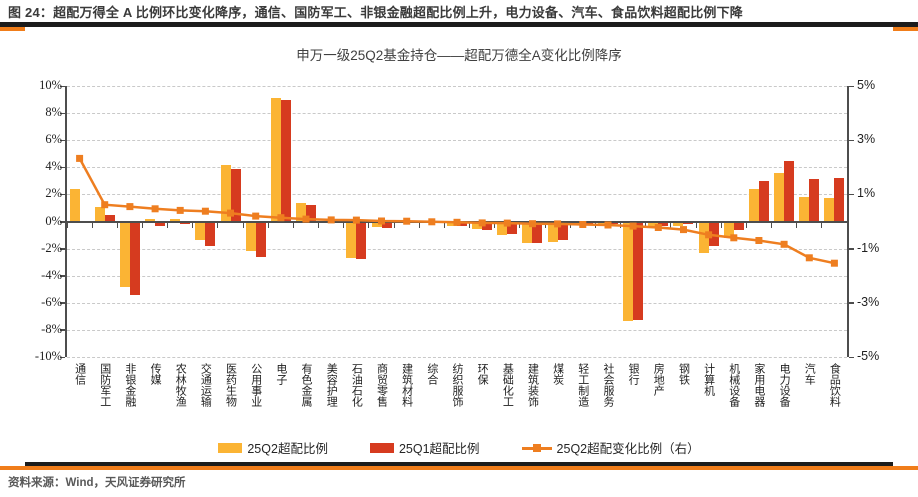 The image size is (918, 497). What do you see at coordinates (280, 374) in the screenshot?
I see `x-axis-label: 电子` at bounding box center [280, 374].